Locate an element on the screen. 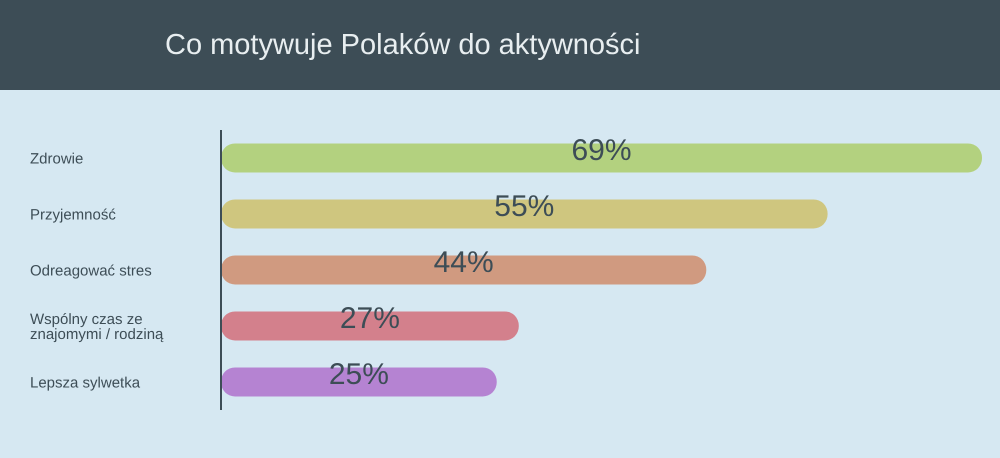 The width and height of the screenshot is (1000, 458). data-label: 69% is located at coordinates (601, 150).